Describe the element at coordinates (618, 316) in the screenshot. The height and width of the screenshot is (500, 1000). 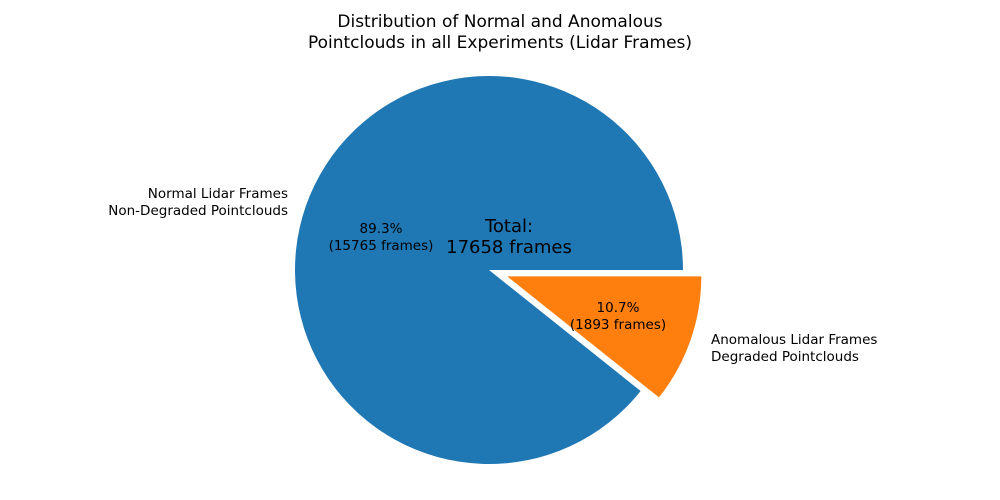
I see `pct-label-anomalous: 10.7% (1893 frames)` at that location.